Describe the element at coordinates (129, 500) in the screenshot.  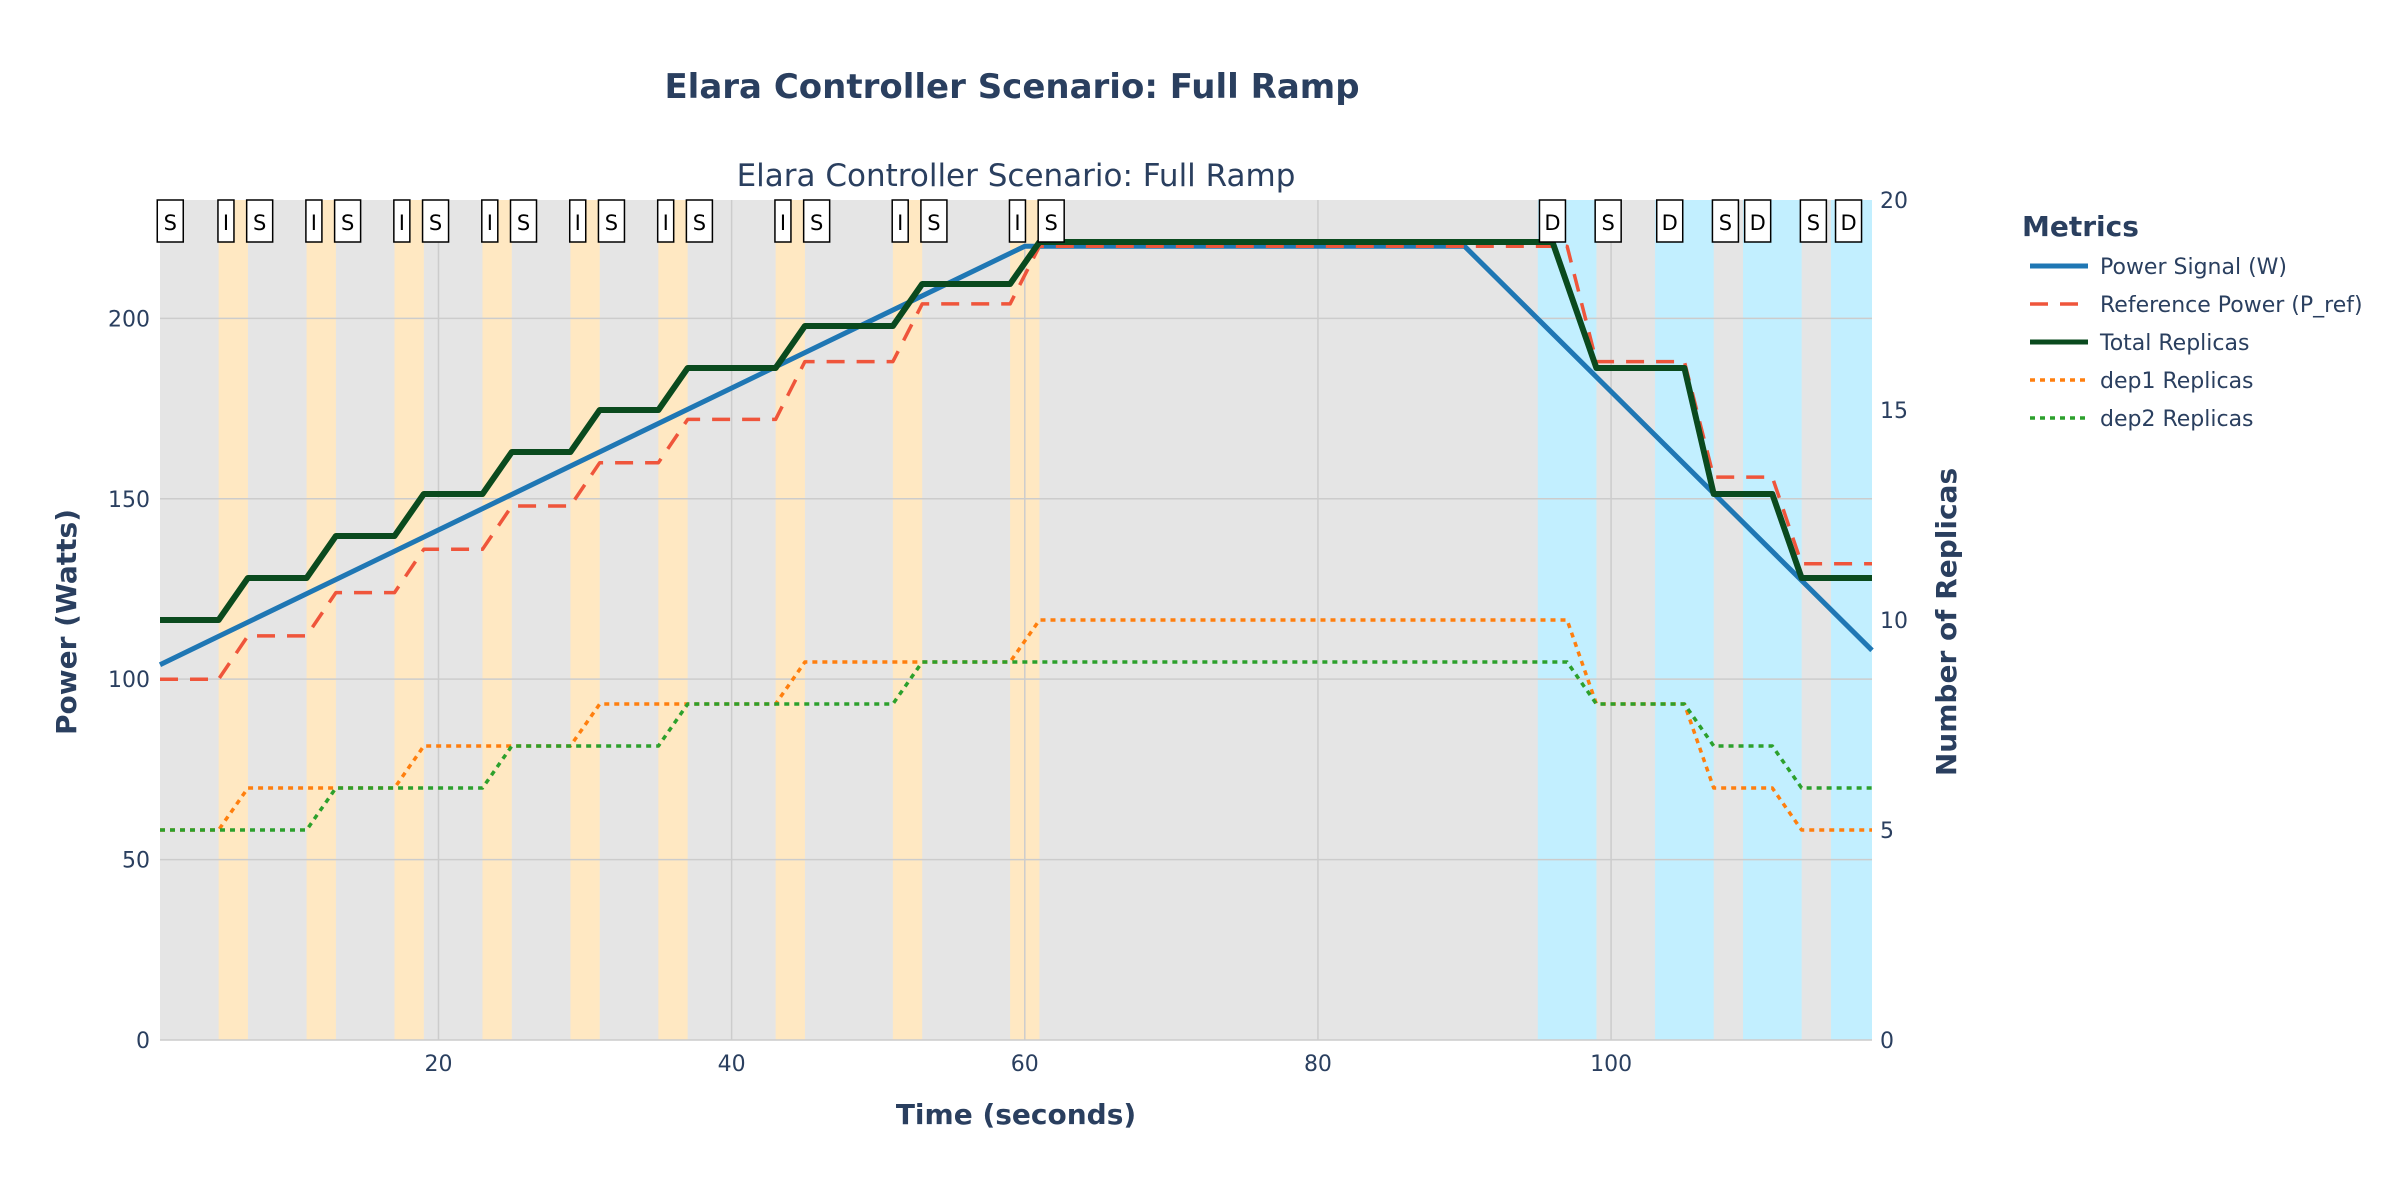
I see `y-tick-label: 150` at that location.